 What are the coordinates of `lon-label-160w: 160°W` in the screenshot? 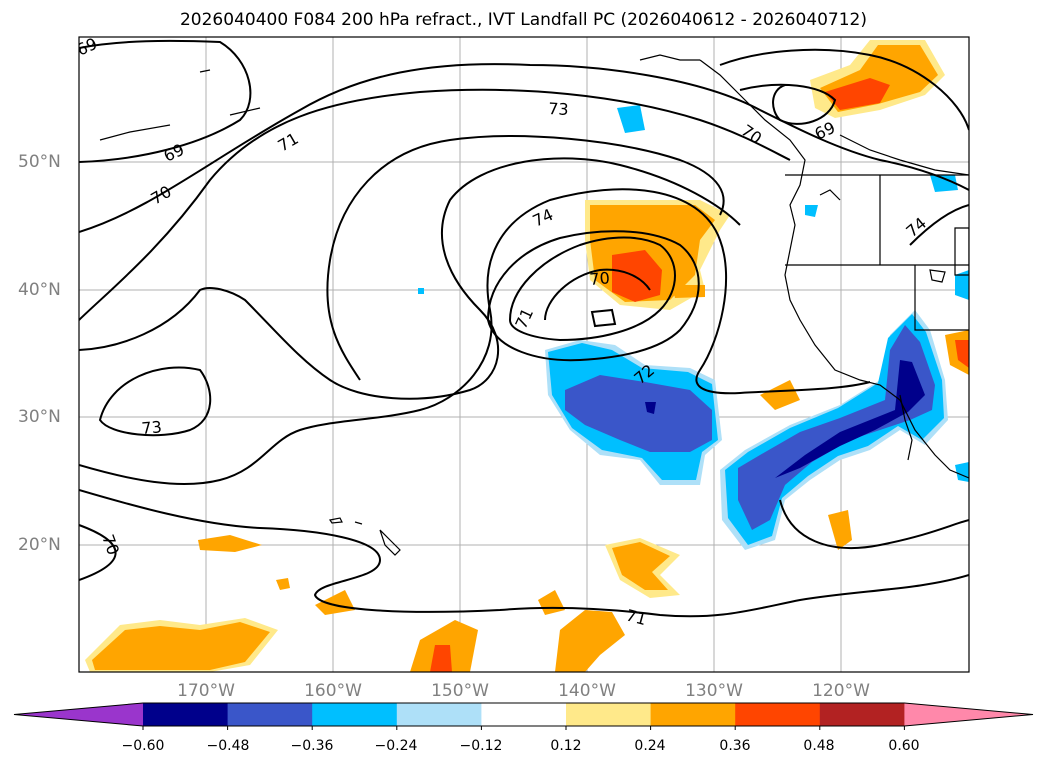 It's located at (333, 691).